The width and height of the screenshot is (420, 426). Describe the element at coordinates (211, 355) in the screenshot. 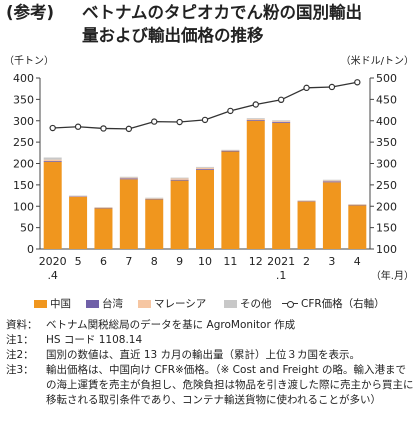

I see `note-2: 注2： 国別の数値は、直近 13 カ月の輸出量（累計）上位３カ国を表示。` at that location.